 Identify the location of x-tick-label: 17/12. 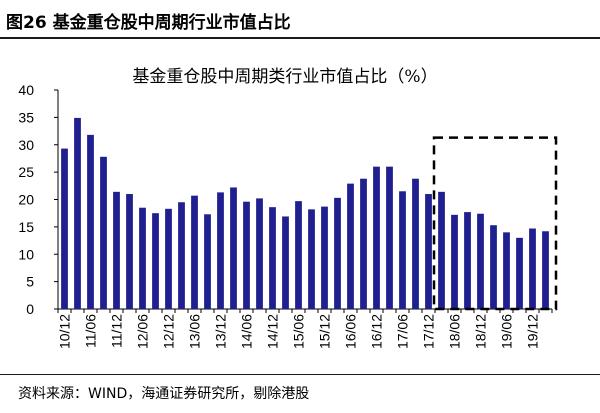
(429, 331).